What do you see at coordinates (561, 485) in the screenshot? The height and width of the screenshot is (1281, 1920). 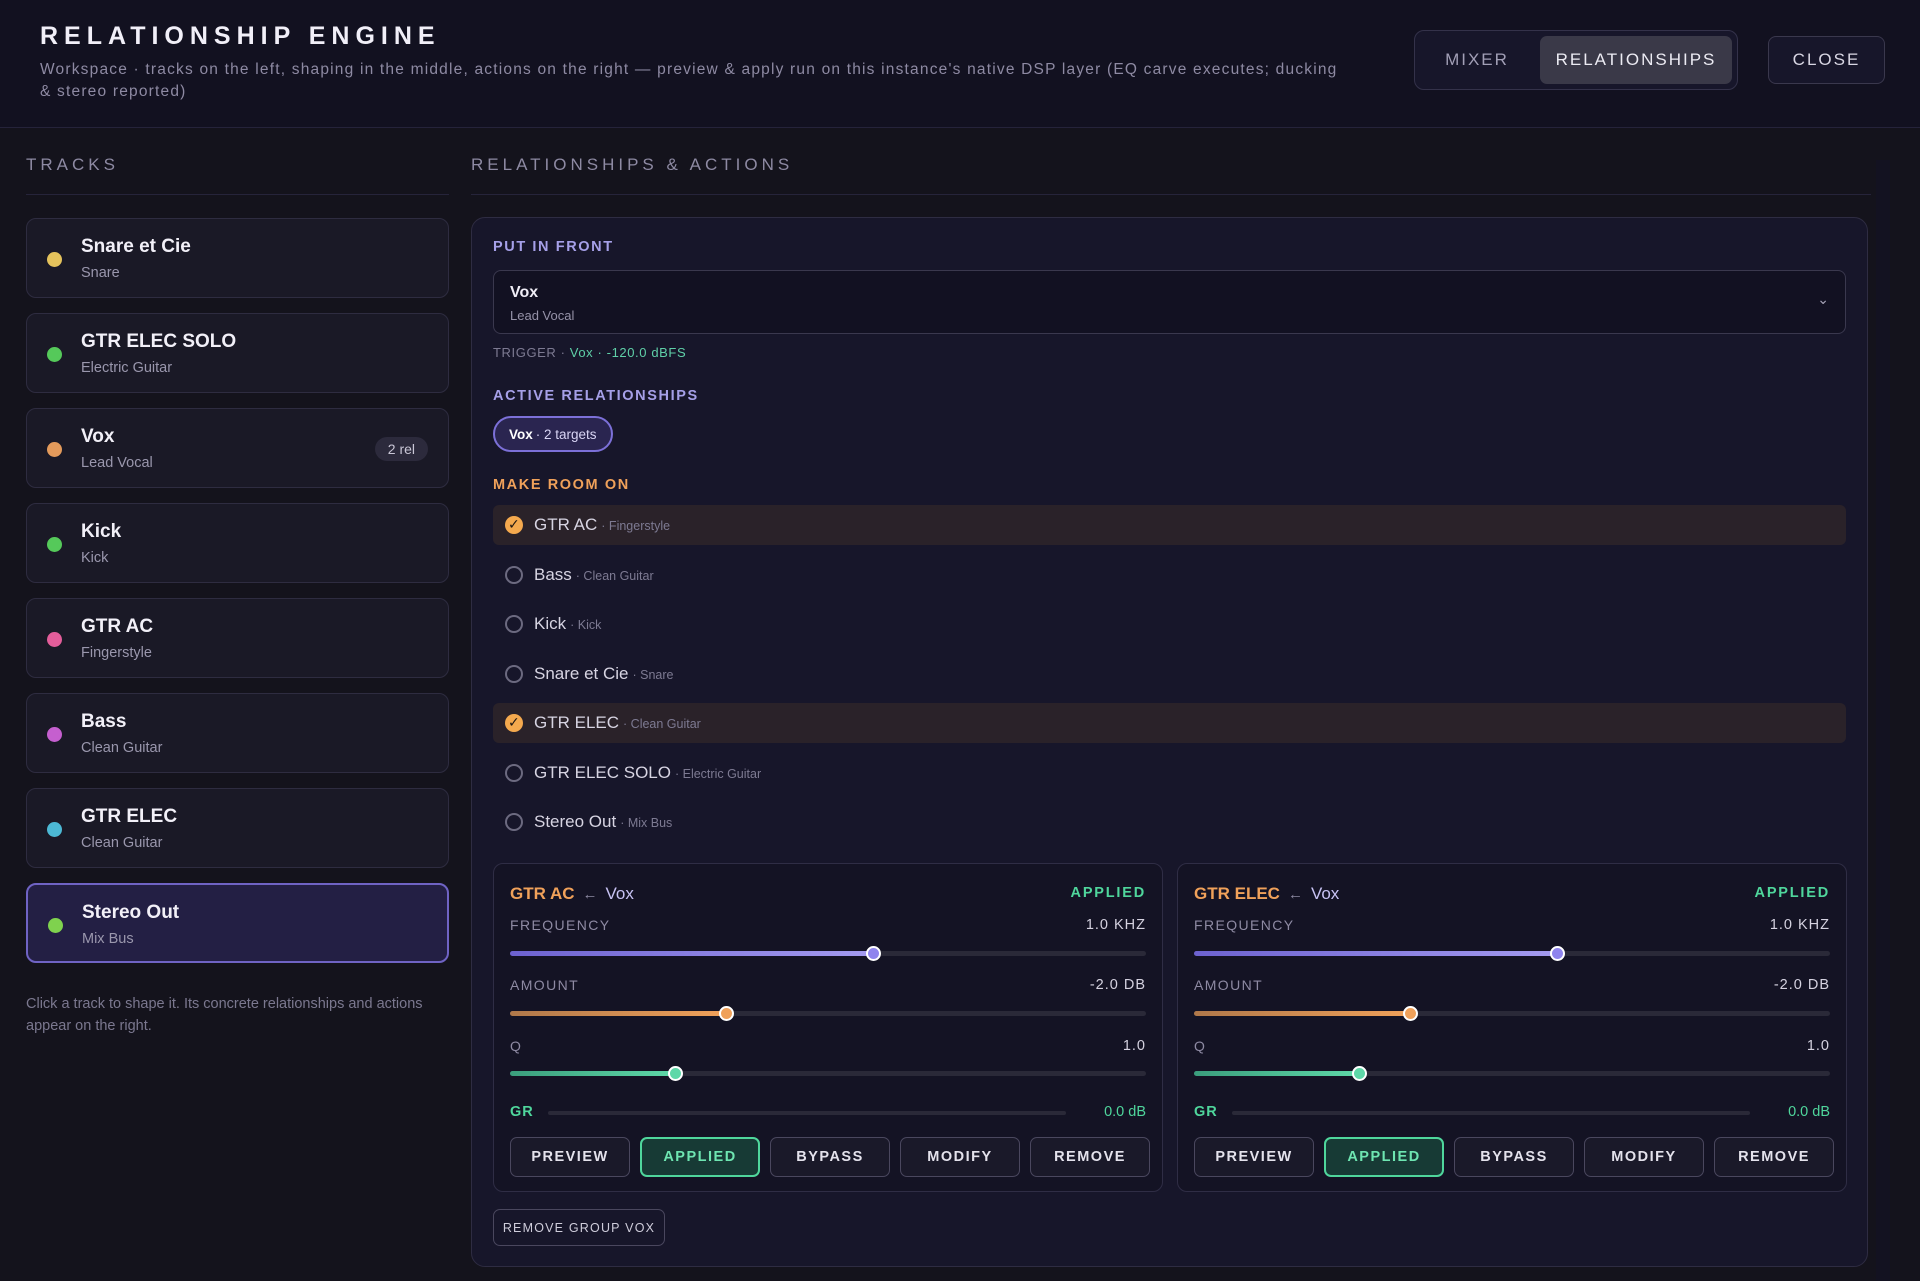 I see `make-room-label: MAKE ROOM ON` at bounding box center [561, 485].